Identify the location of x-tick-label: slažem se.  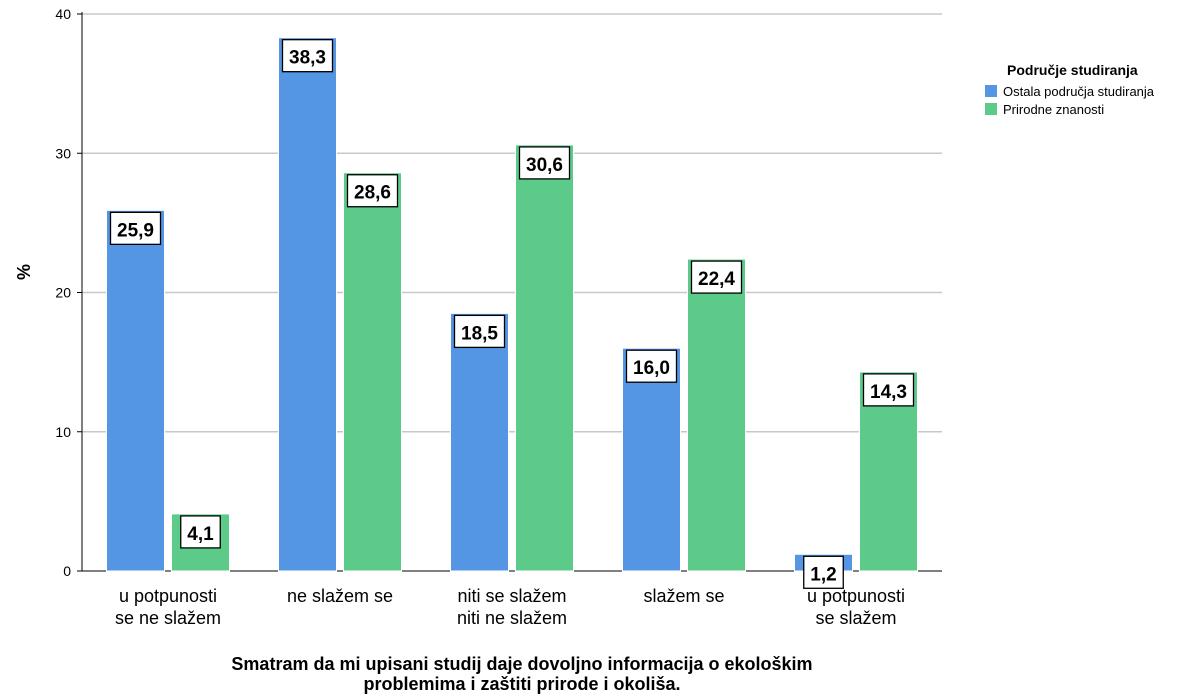
(683, 596).